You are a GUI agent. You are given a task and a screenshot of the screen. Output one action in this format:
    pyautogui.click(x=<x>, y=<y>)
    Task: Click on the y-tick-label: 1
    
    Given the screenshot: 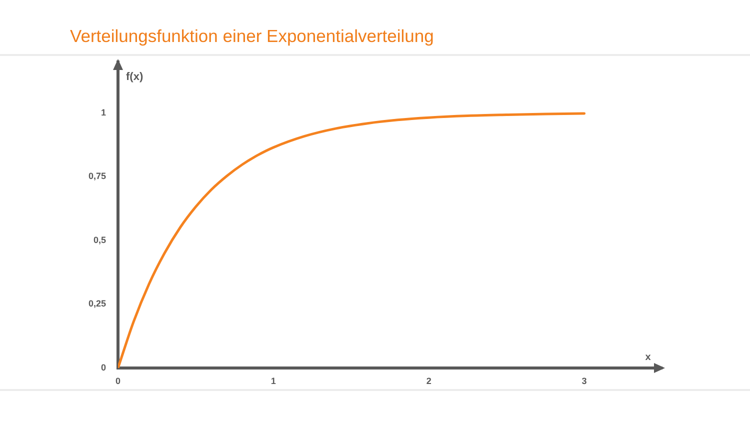 What is the action you would take?
    pyautogui.click(x=103, y=112)
    